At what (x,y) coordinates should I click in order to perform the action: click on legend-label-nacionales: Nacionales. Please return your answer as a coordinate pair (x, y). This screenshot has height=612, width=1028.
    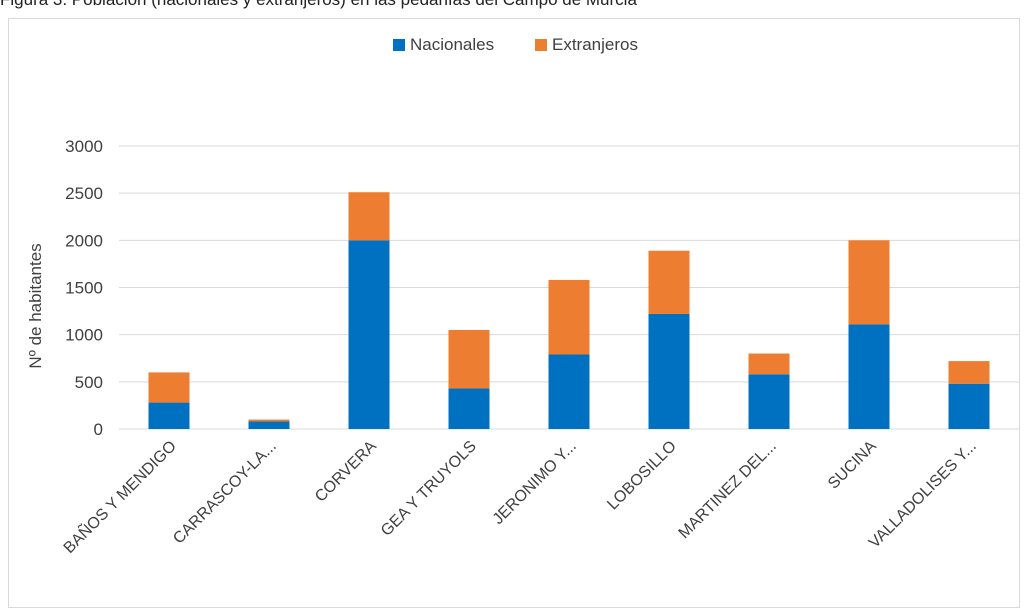
    Looking at the image, I should click on (452, 44).